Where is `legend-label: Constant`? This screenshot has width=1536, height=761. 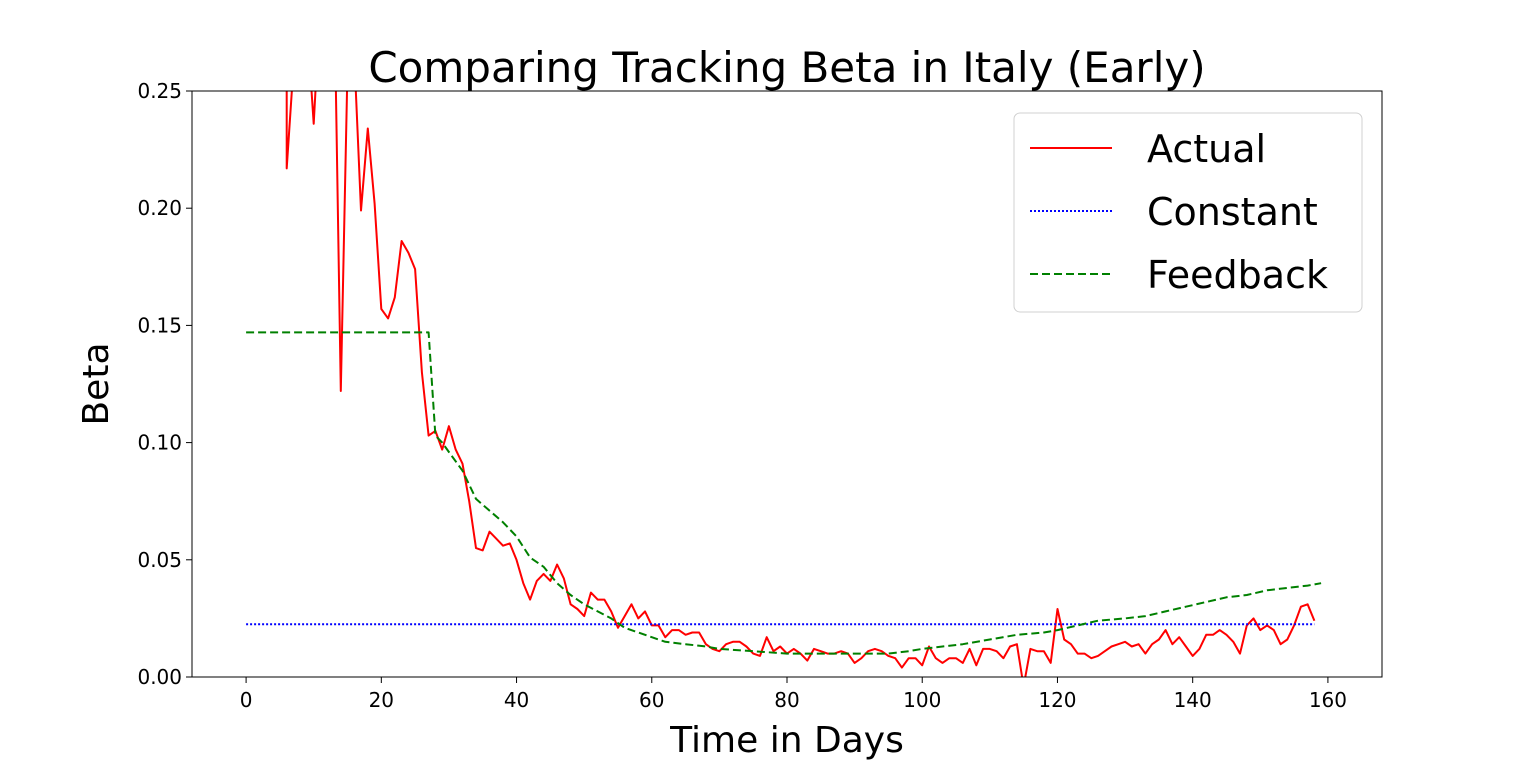 legend-label: Constant is located at coordinates (1232, 212).